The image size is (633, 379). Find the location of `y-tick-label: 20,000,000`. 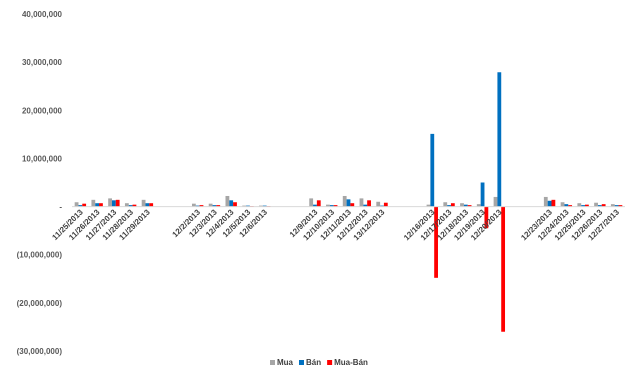

y-tick-label: 20,000,000 is located at coordinates (42, 110).